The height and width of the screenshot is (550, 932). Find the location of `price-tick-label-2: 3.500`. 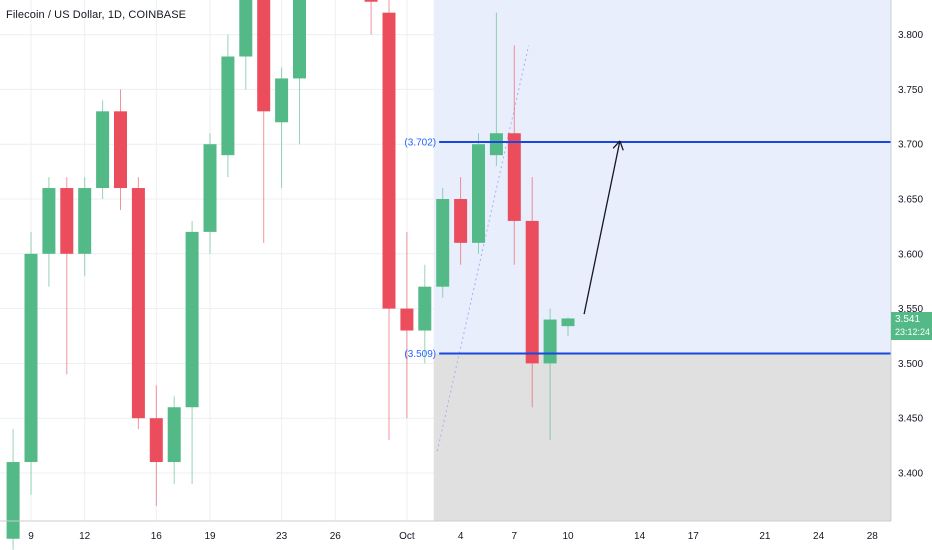

price-tick-label-2: 3.500 is located at coordinates (910, 364).